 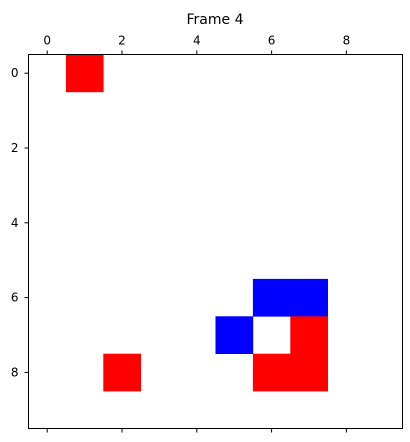 What do you see at coordinates (15, 372) in the screenshot?
I see `y-tick-label: 8` at bounding box center [15, 372].